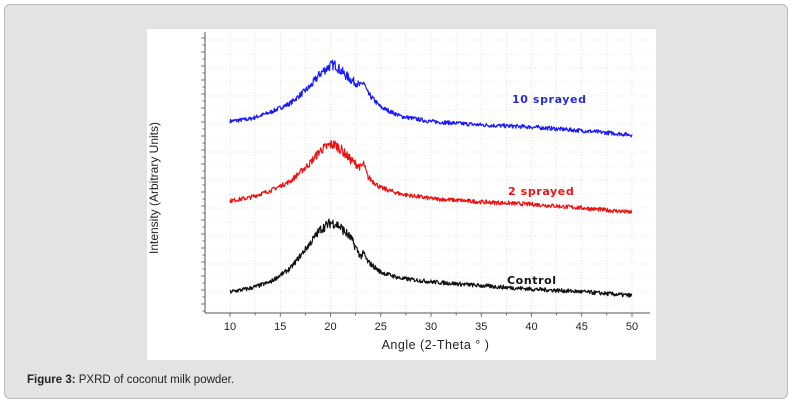 The image size is (794, 405). I want to click on caption-label: Figure 3:, so click(51, 380).